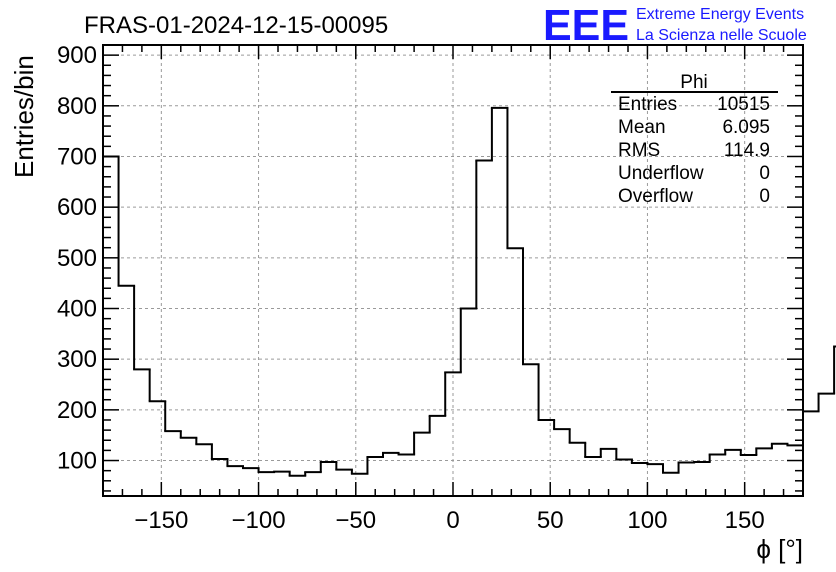 Image resolution: width=836 pixels, height=572 pixels. Describe the element at coordinates (77, 156) in the screenshot. I see `y-tick-label: 700` at that location.